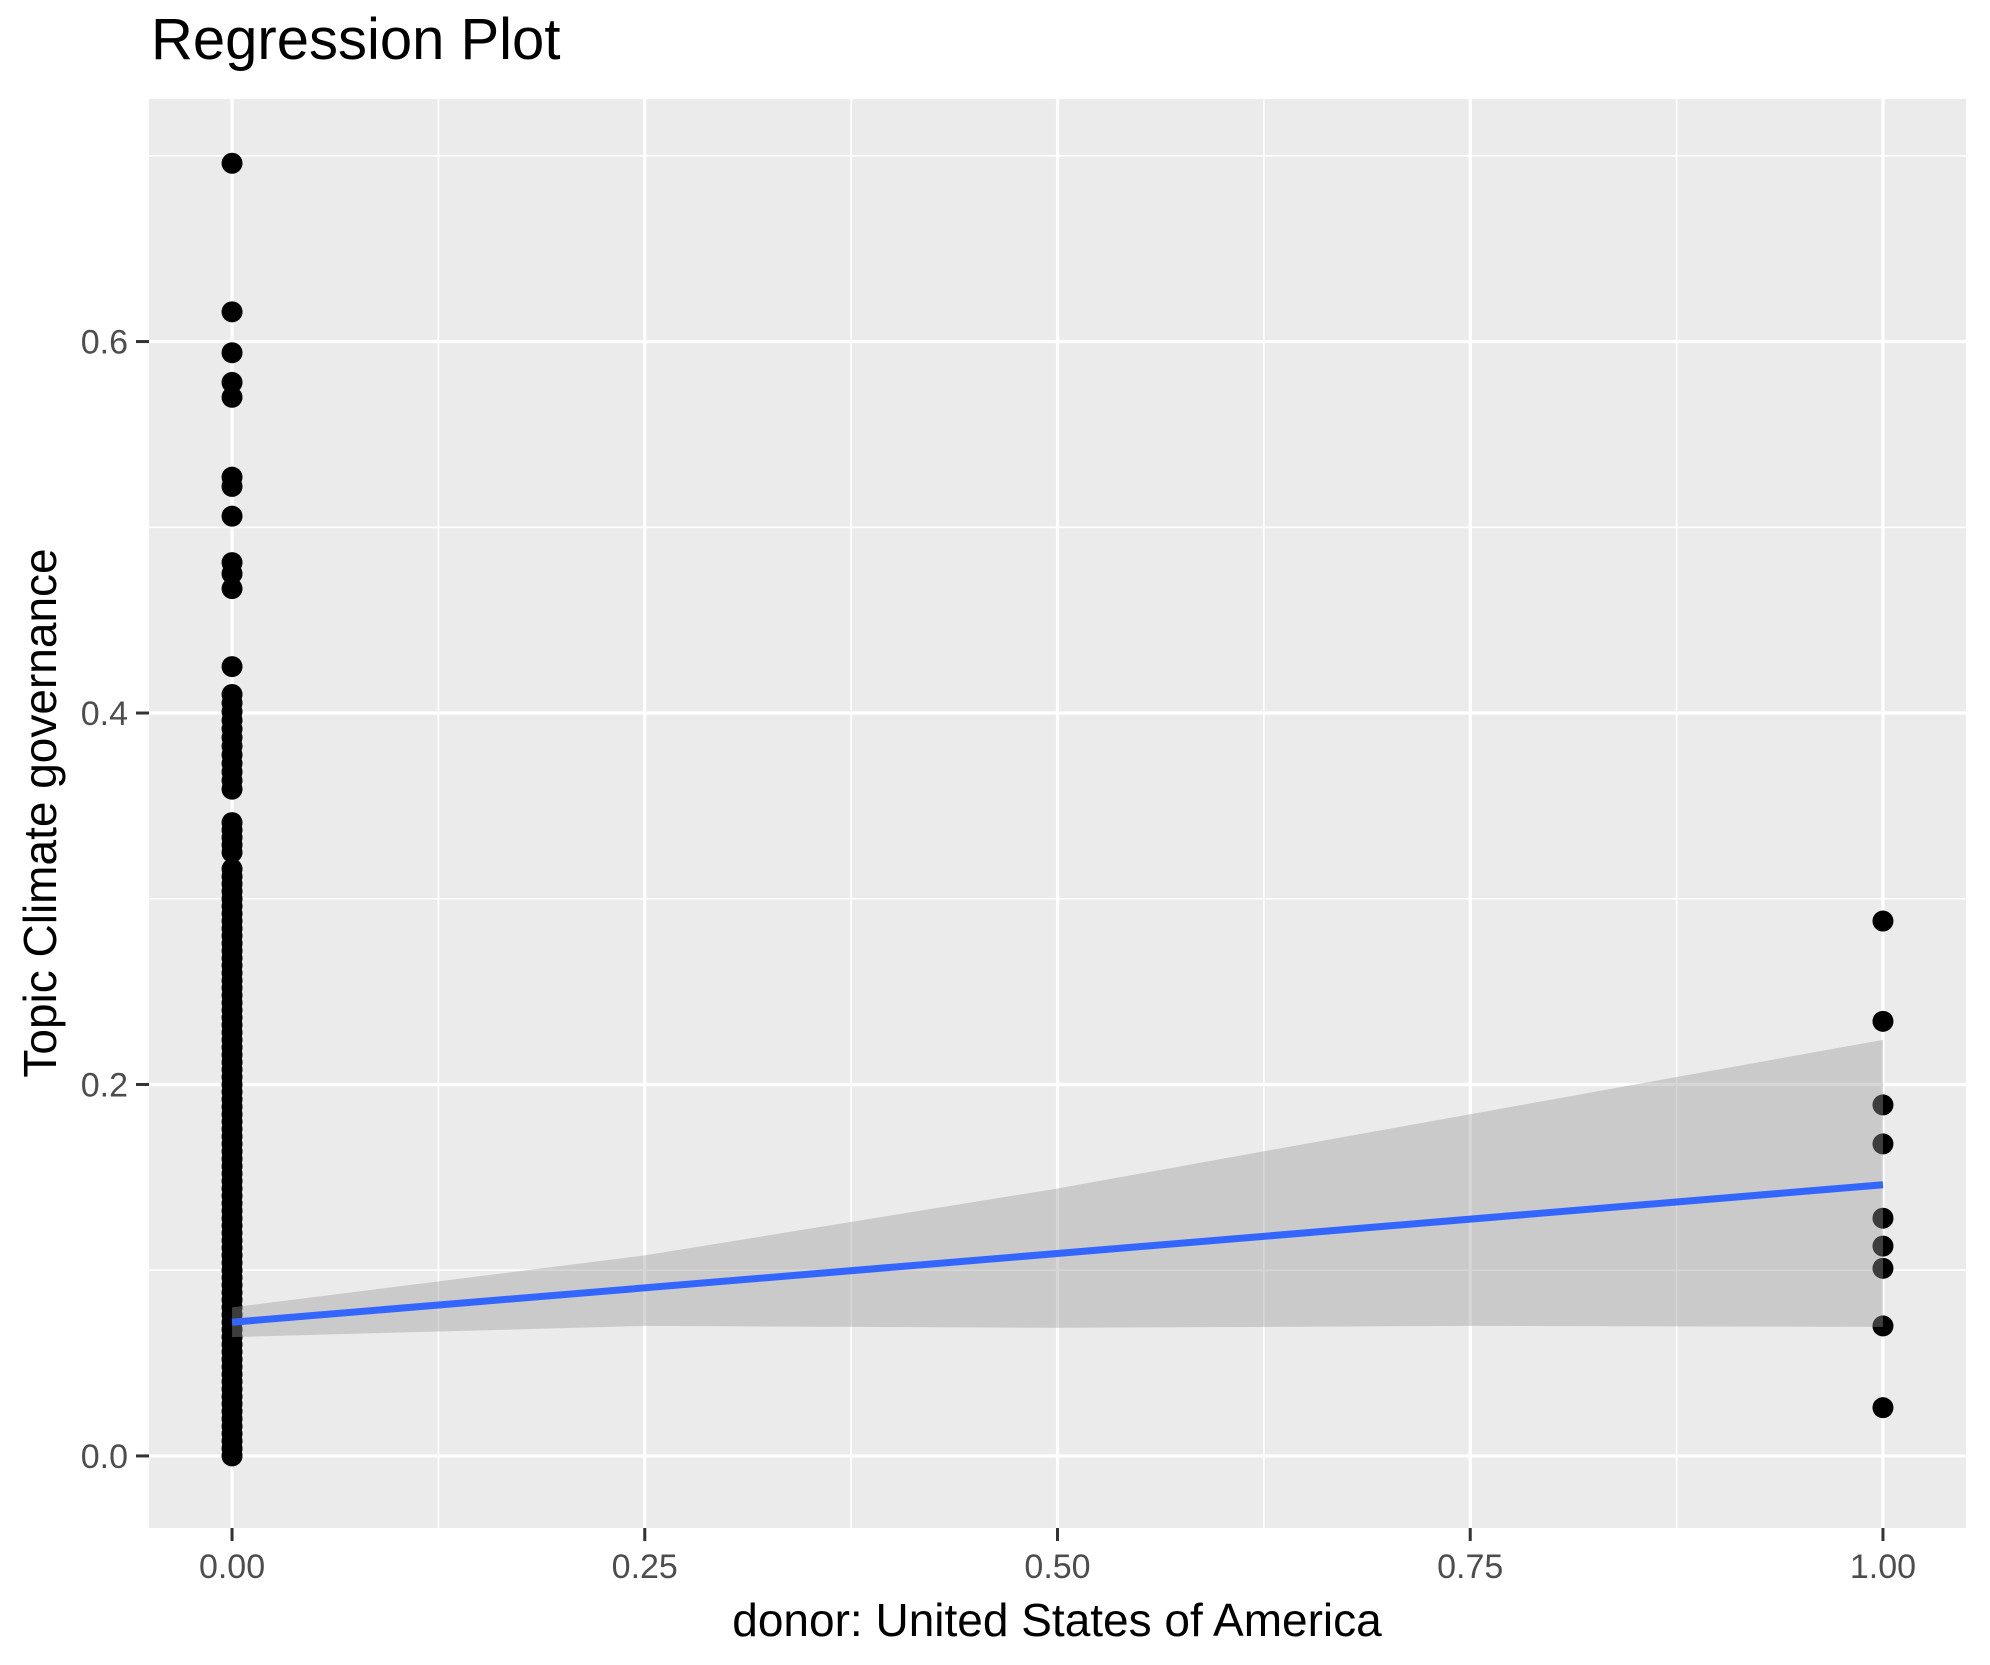  Describe the element at coordinates (1057, 1567) in the screenshot. I see `x-tick-label: 0.50` at that location.